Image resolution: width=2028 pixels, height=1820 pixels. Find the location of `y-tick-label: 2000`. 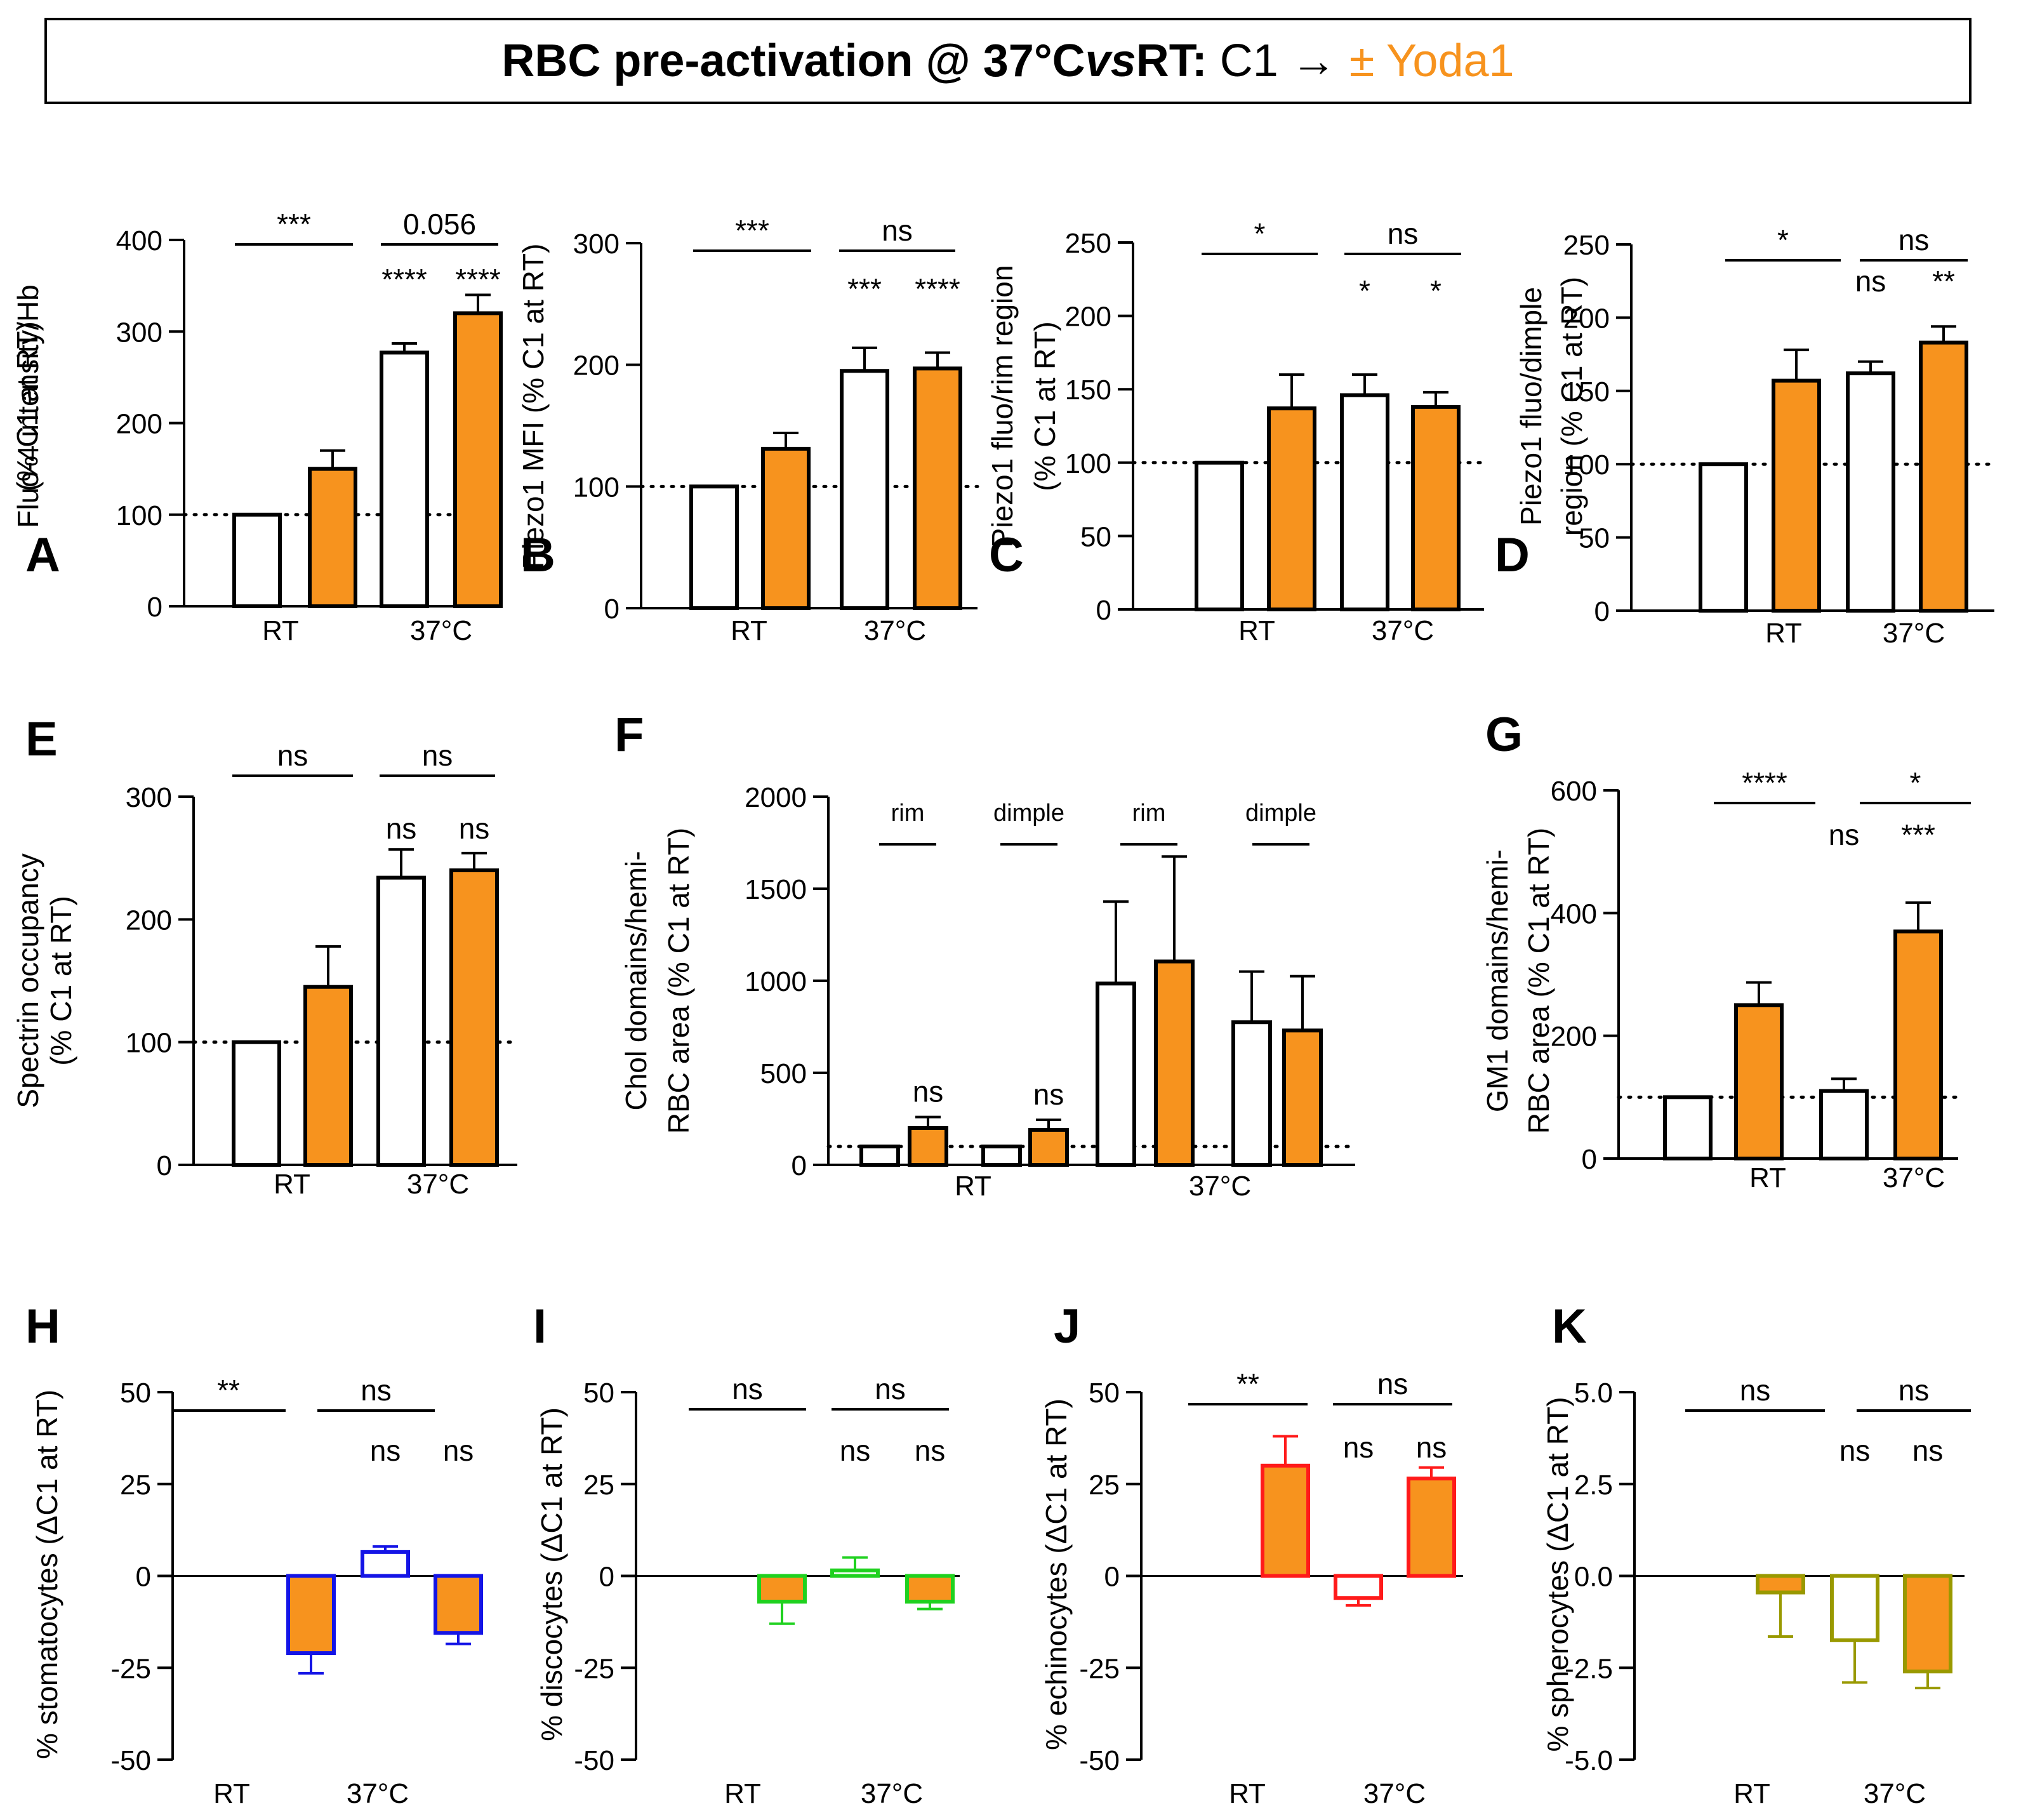

y-tick-label: 2000 is located at coordinates (776, 797).